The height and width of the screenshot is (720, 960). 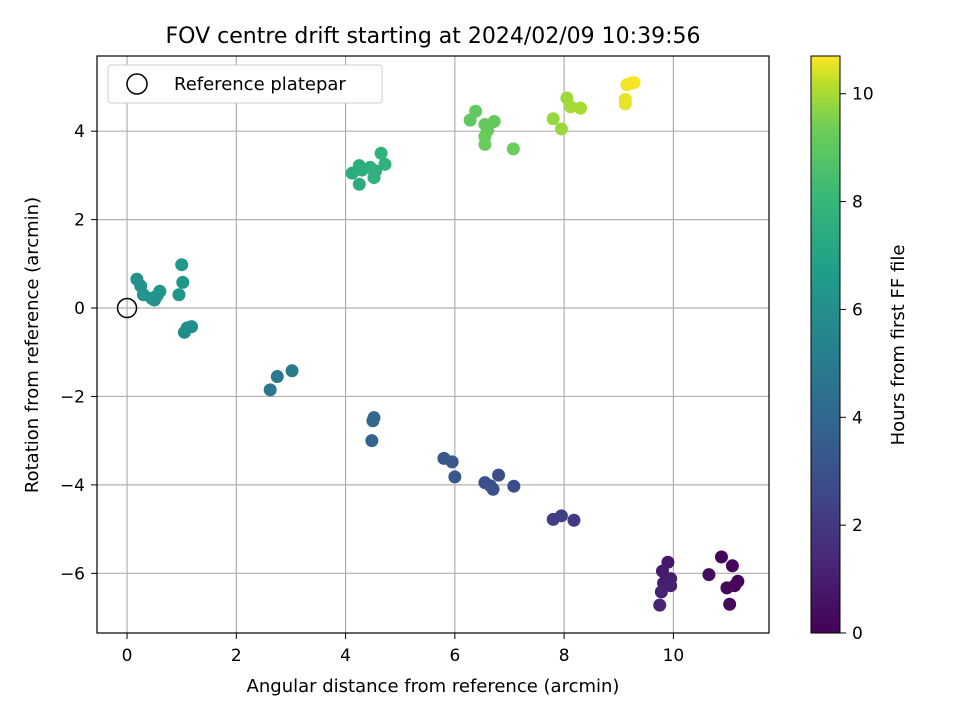 What do you see at coordinates (433, 686) in the screenshot?
I see `x-axis-label: Angular distance from reference (arcmin)` at bounding box center [433, 686].